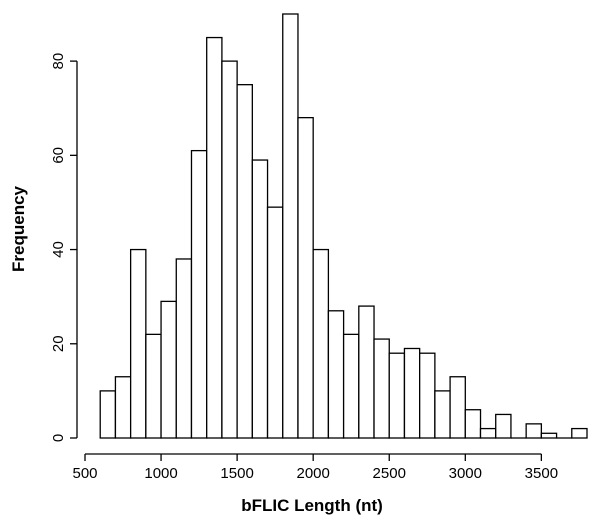  What do you see at coordinates (58, 343) in the screenshot?
I see `y-tick-label-1: 20` at bounding box center [58, 343].